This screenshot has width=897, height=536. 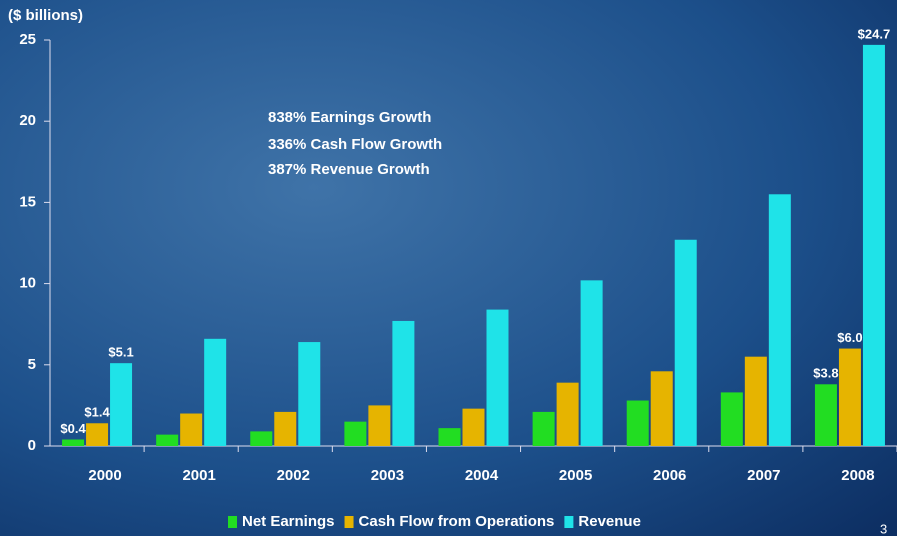 I want to click on x-tick-label: 2003, so click(x=387, y=475).